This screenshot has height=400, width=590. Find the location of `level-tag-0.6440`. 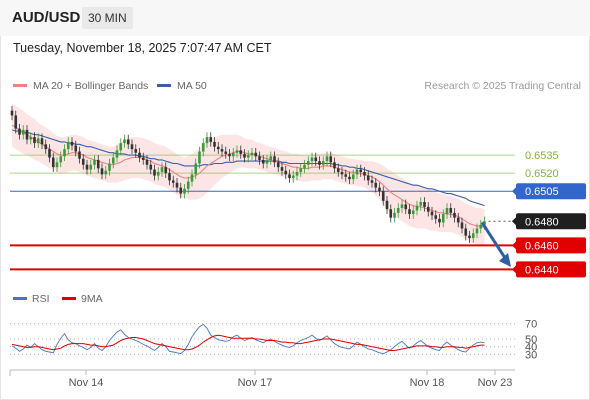

level-tag-0.6440 is located at coordinates (551, 269).